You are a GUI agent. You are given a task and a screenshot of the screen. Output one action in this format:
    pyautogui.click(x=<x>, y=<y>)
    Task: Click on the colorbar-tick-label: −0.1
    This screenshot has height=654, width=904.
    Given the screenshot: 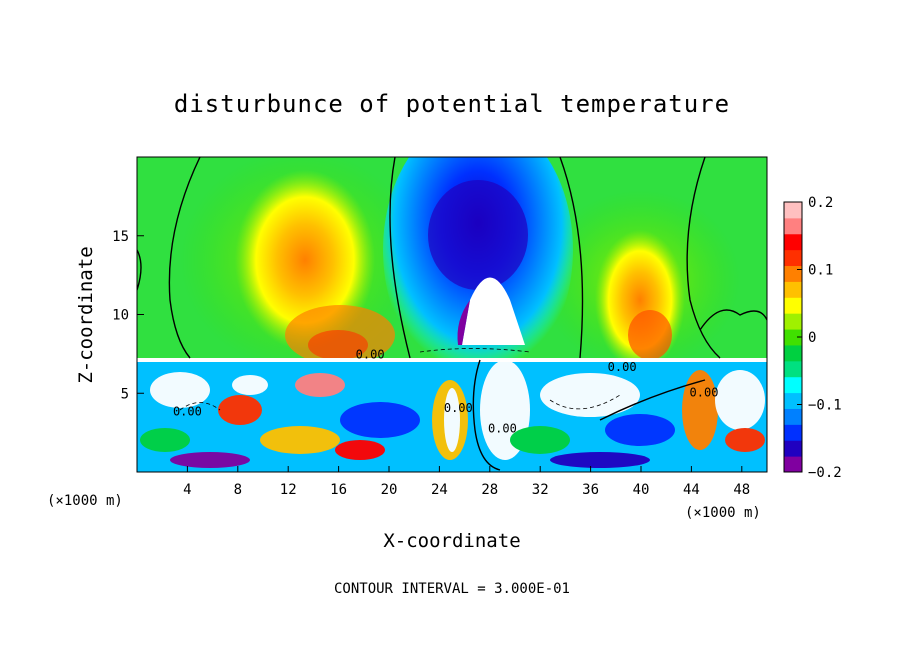 What is the action you would take?
    pyautogui.click(x=825, y=406)
    